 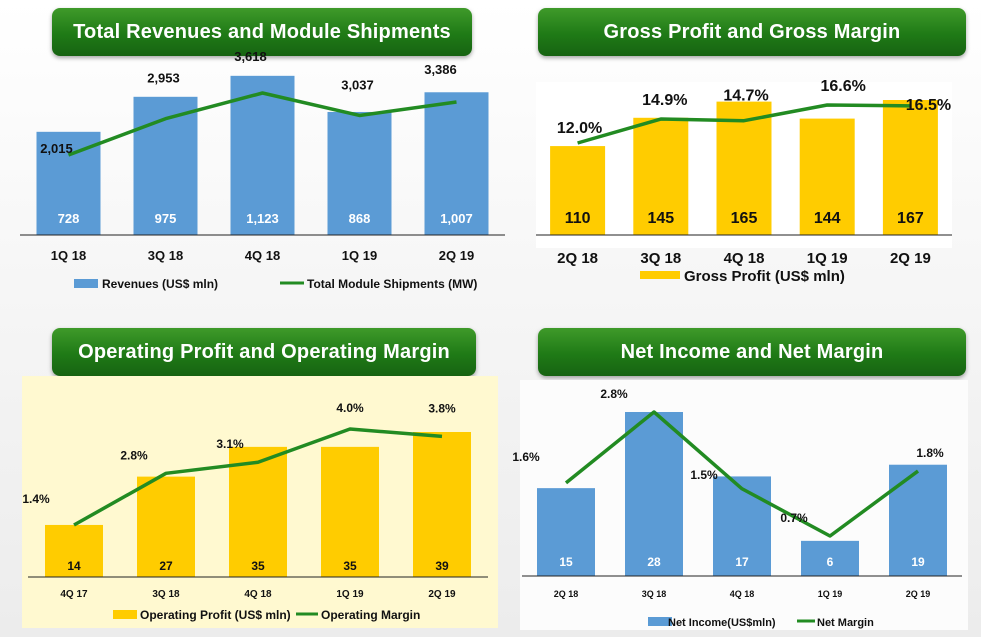 I want to click on chart4-legend-label-line: Net Margin, so click(x=845, y=623).